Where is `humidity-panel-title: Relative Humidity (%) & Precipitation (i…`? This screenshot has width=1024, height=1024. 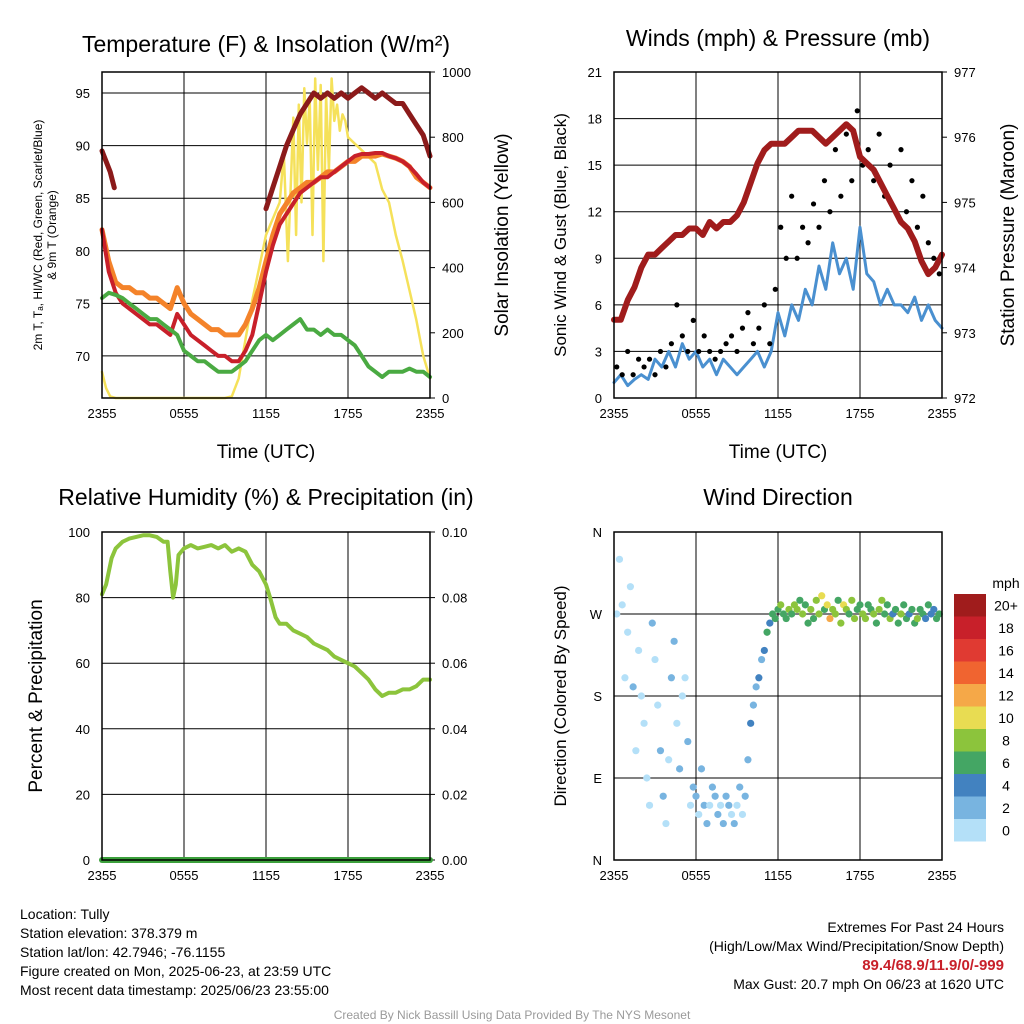
humidity-panel-title: Relative Humidity (%) & Precipitation (i… is located at coordinates (265, 497).